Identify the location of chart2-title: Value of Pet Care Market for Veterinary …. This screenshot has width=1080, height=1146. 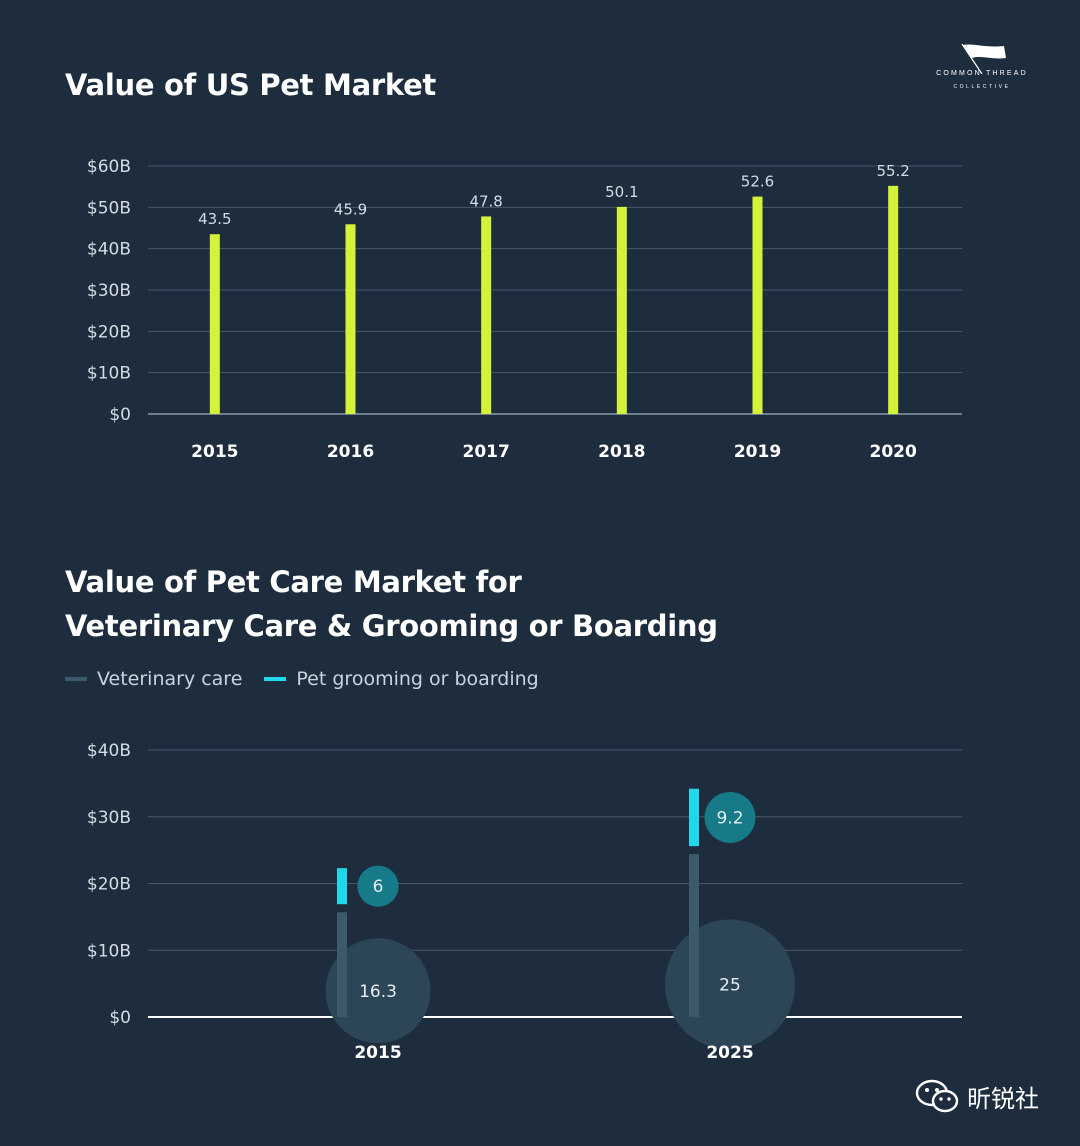
(391, 604).